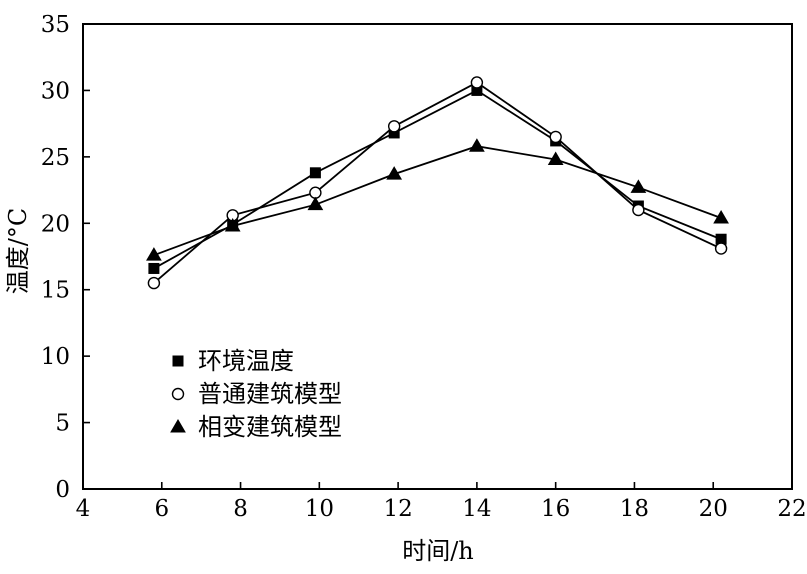 This screenshot has height=574, width=807. I want to click on x-tick-label: 12, so click(397, 509).